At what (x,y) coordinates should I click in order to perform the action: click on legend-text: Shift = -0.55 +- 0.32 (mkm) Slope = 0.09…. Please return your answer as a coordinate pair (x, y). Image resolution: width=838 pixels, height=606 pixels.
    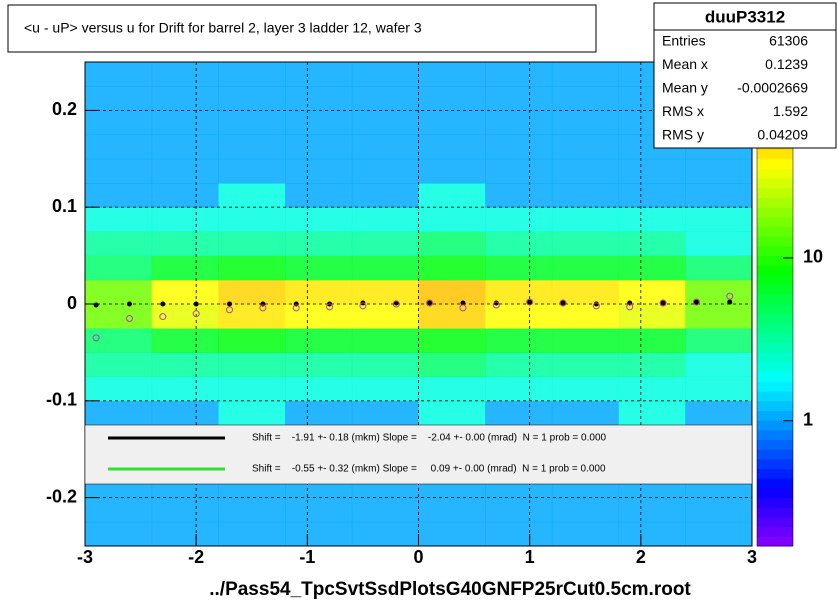
    Looking at the image, I should click on (429, 469).